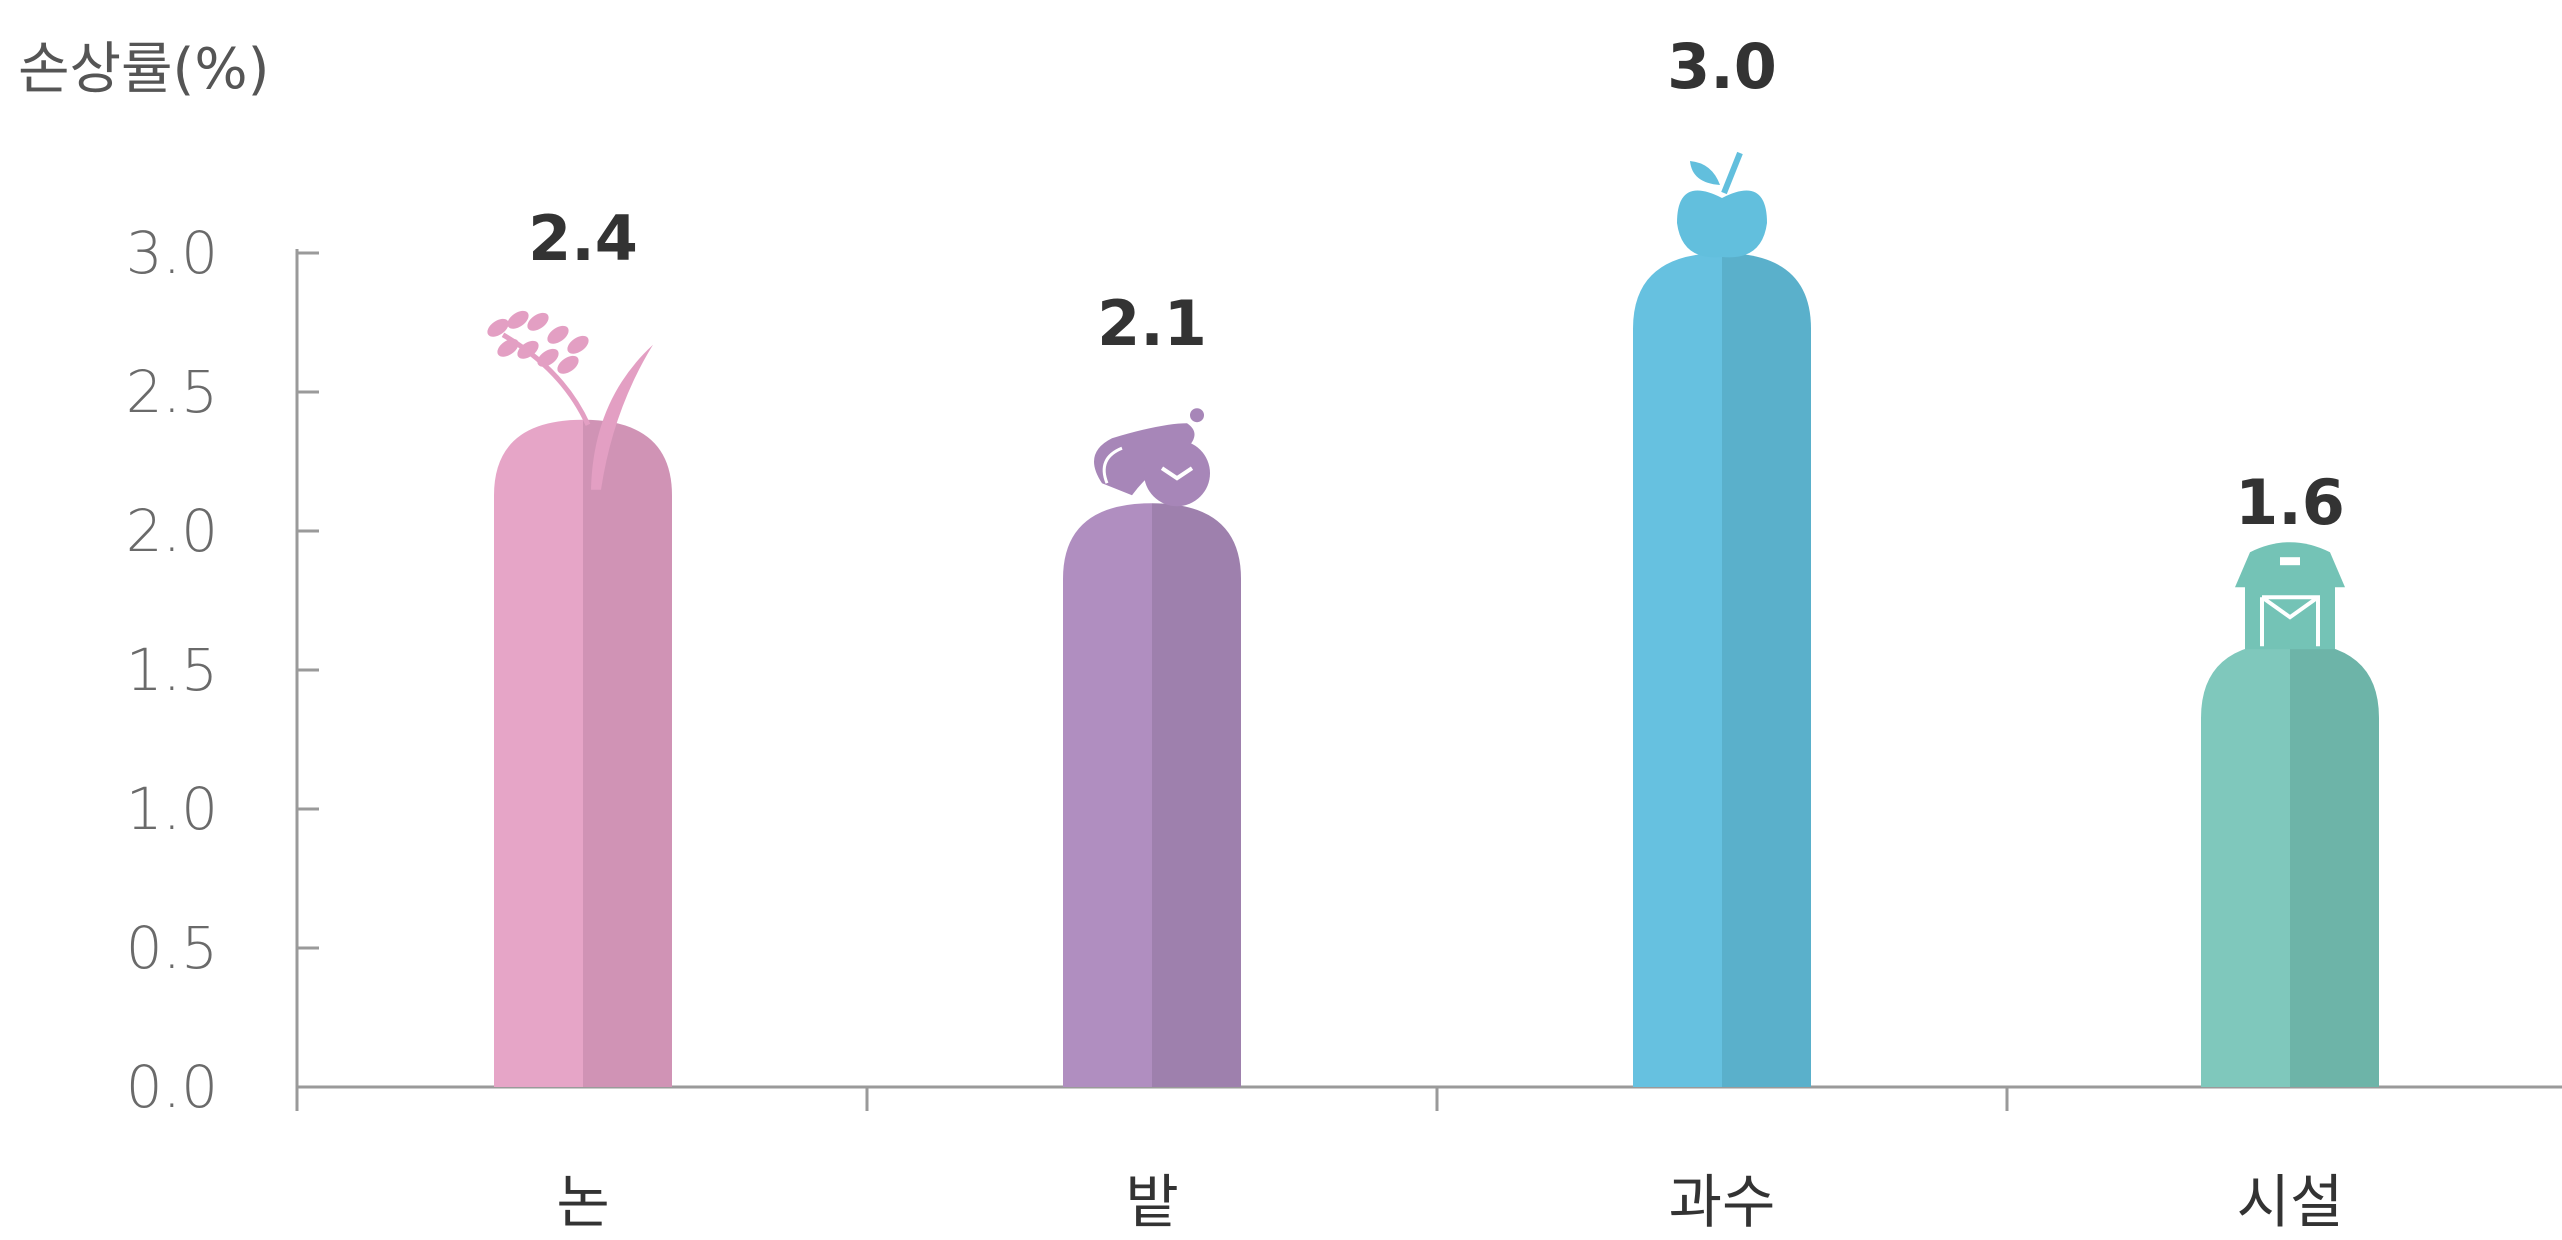  I want to click on eggplant-icon, so click(1152, 457).